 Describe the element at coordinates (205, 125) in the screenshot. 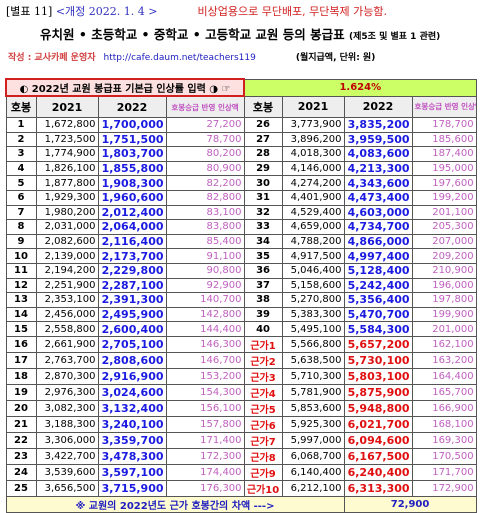

I see `table-cell: 27,200` at that location.